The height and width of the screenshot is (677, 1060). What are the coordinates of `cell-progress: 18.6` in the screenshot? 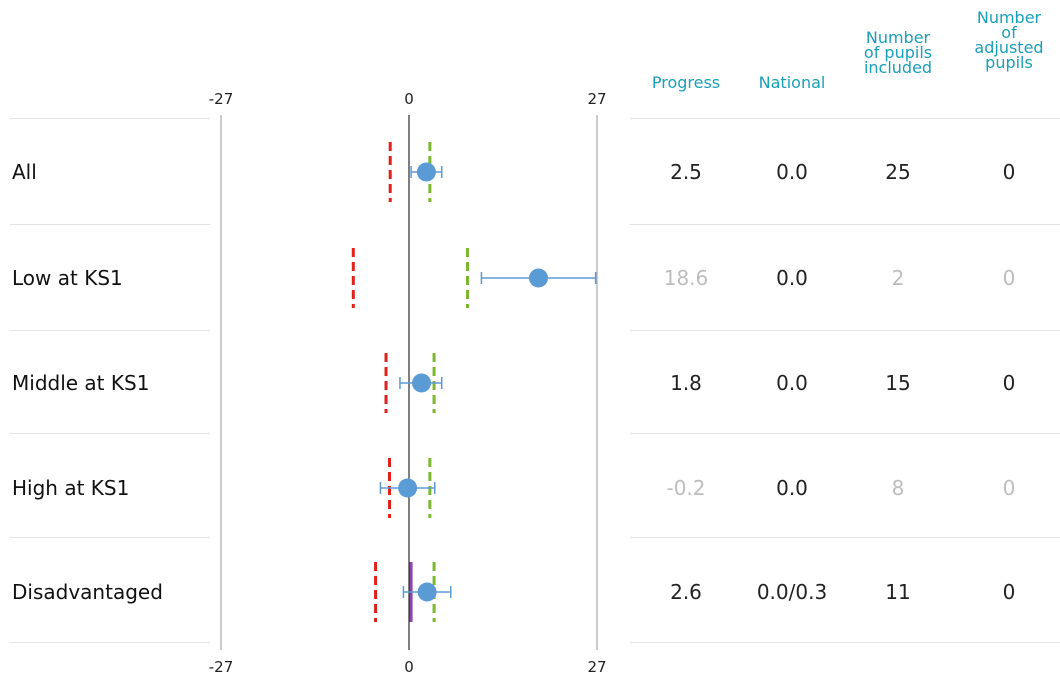 It's located at (686, 278).